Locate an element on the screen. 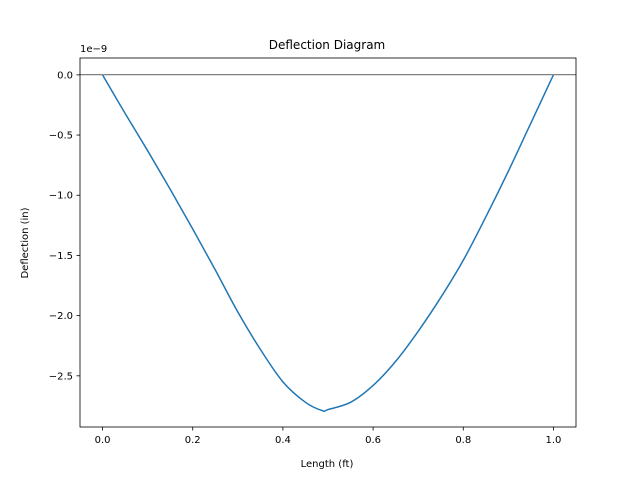  y-tick-label: 0.0 is located at coordinates (65, 75).